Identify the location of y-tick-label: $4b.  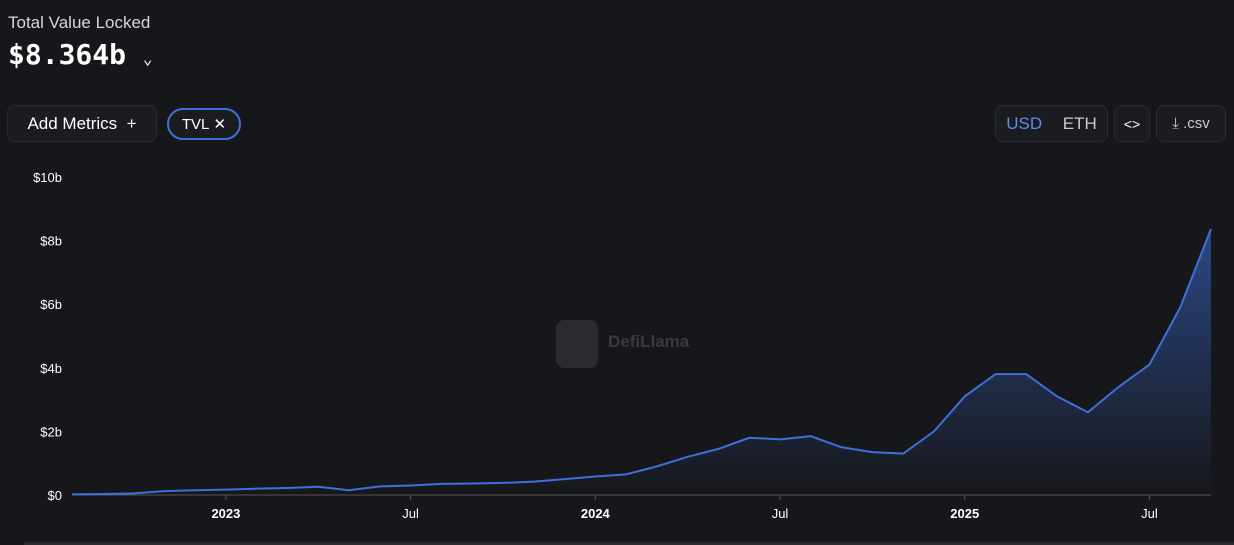
(51, 368).